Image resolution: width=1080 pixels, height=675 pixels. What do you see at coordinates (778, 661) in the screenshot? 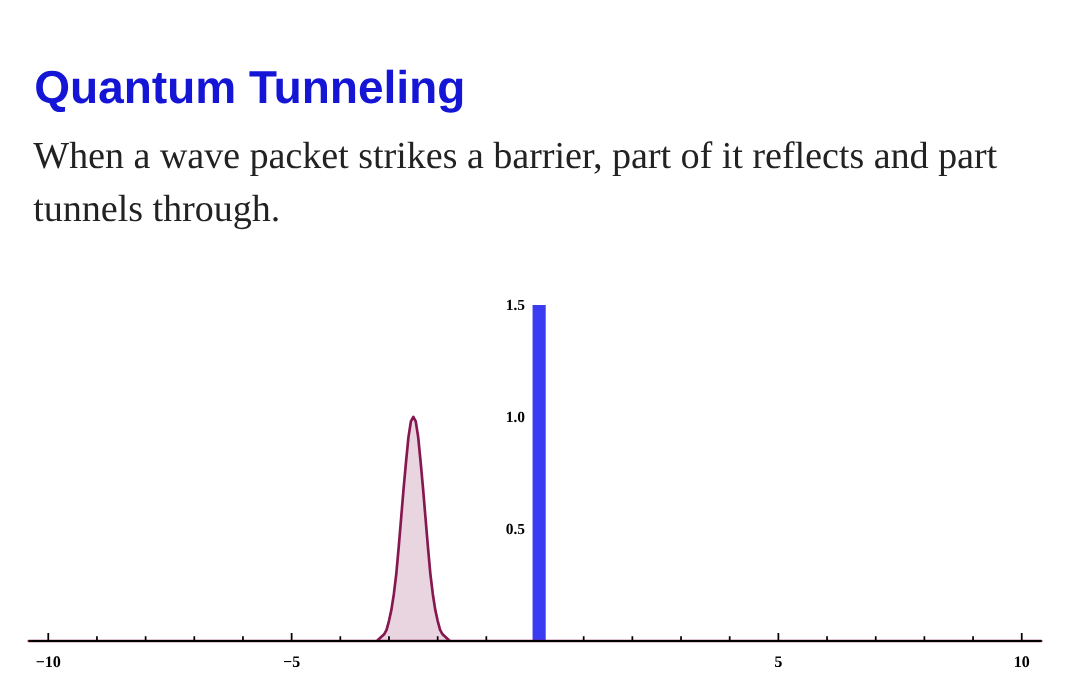
I see `x-tick-label: 5` at bounding box center [778, 661].